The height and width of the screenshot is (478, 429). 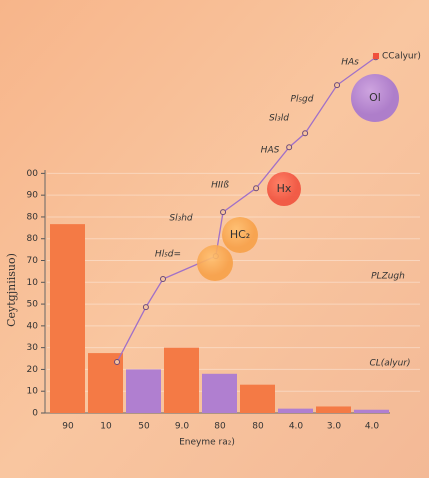 What do you see at coordinates (168, 255) in the screenshot?
I see `annotation: Hl₅d=` at bounding box center [168, 255].